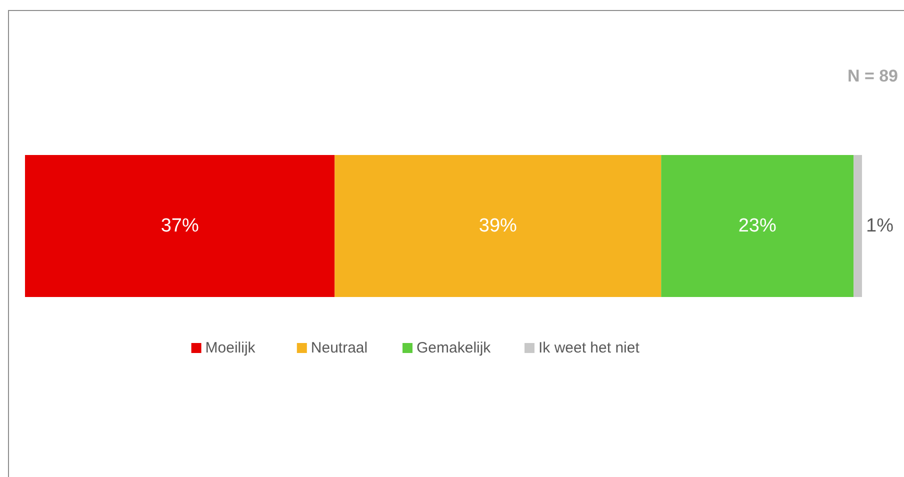  I want to click on legend-label: Ik weet het niet, so click(589, 348).